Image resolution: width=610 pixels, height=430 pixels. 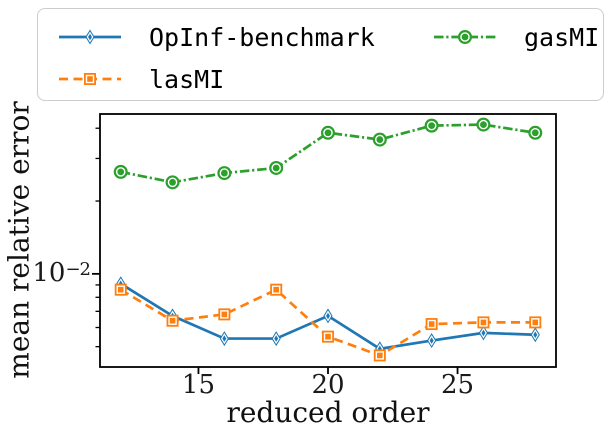 I want to click on legend-label: lasMI, so click(x=187, y=79).